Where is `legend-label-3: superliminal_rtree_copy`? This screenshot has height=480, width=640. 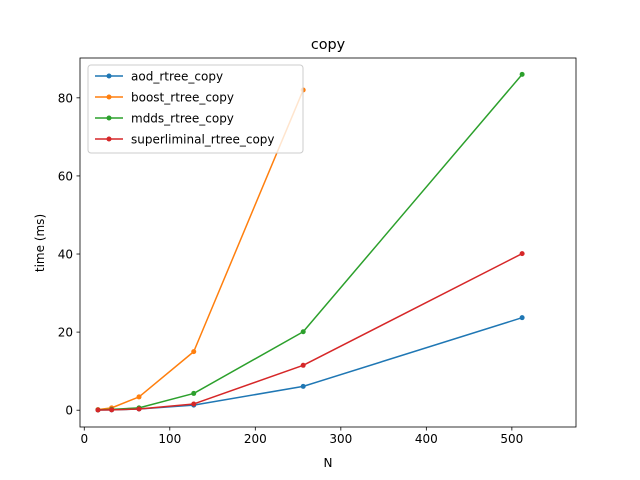
legend-label-3: superliminal_rtree_copy is located at coordinates (203, 140).